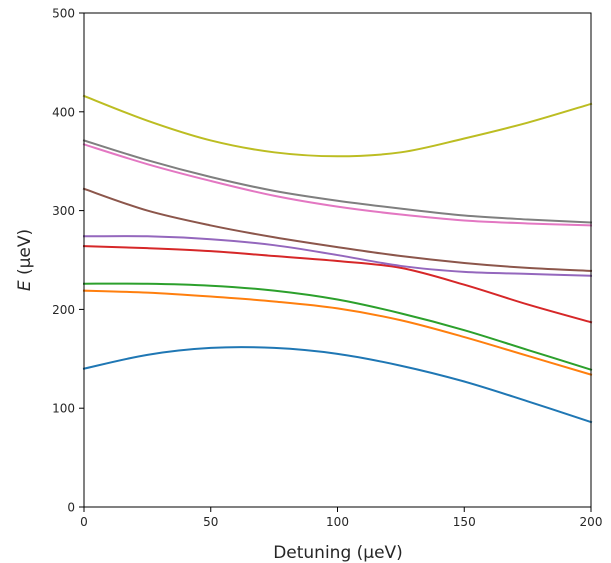 The width and height of the screenshot is (611, 563). What do you see at coordinates (25, 285) in the screenshot?
I see `y-axis-label-var: E` at bounding box center [25, 285].